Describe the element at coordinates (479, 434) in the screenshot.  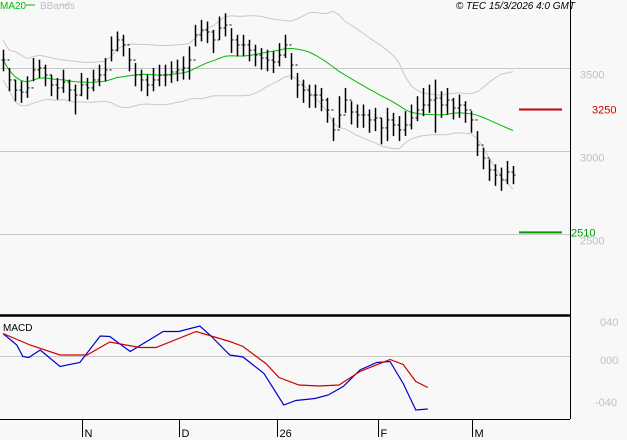
I see `date-tick-label: M` at that location.